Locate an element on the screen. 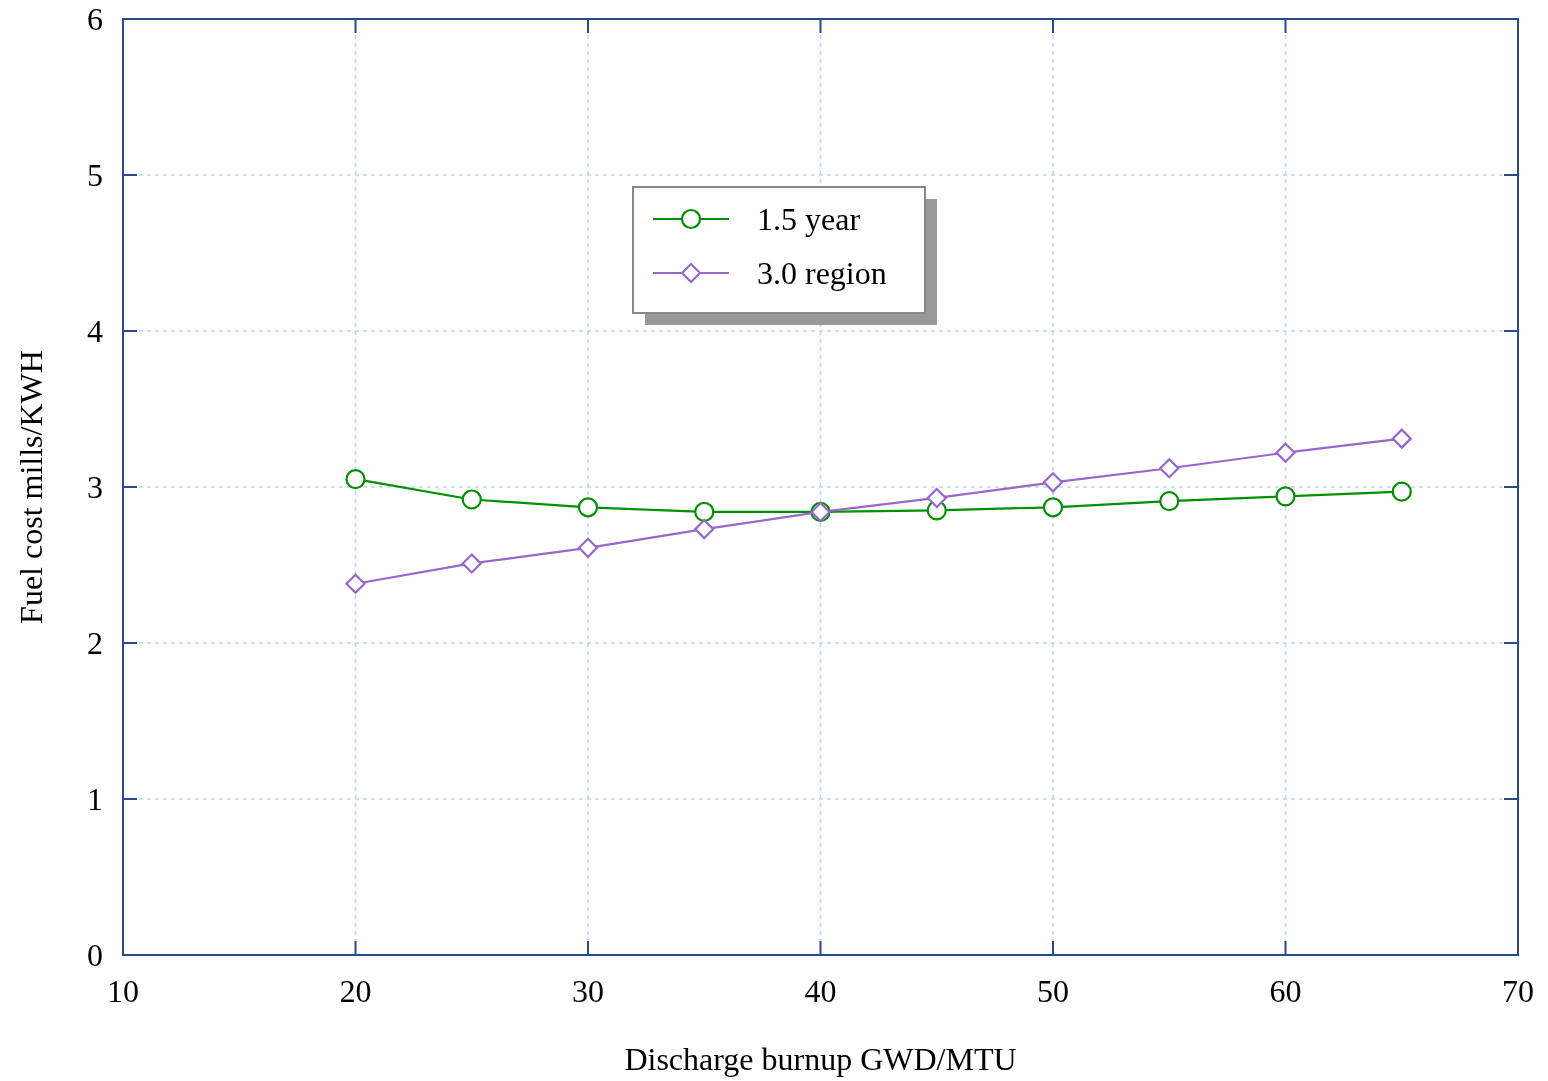 The height and width of the screenshot is (1081, 1548). y-tick-label: 6 is located at coordinates (95, 19).